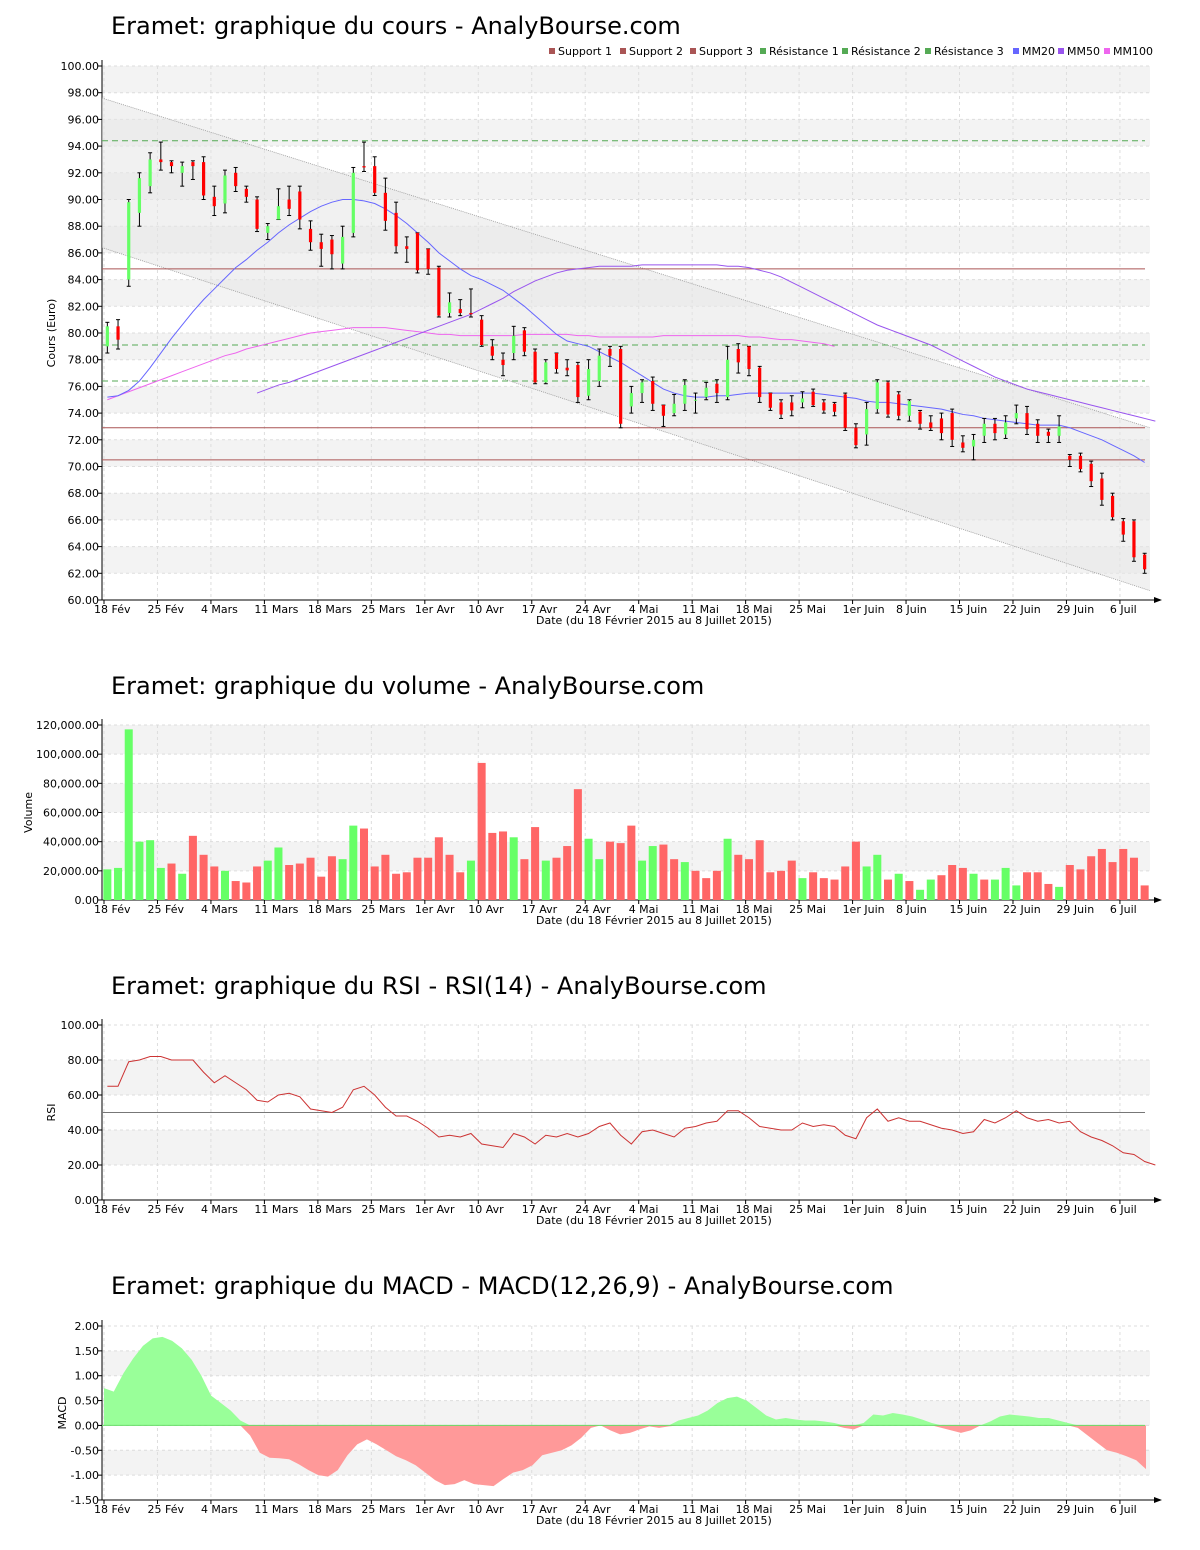 This screenshot has width=1200, height=1550. Describe the element at coordinates (84, 253) in the screenshot. I see `price-ytick-label: 86.00` at that location.